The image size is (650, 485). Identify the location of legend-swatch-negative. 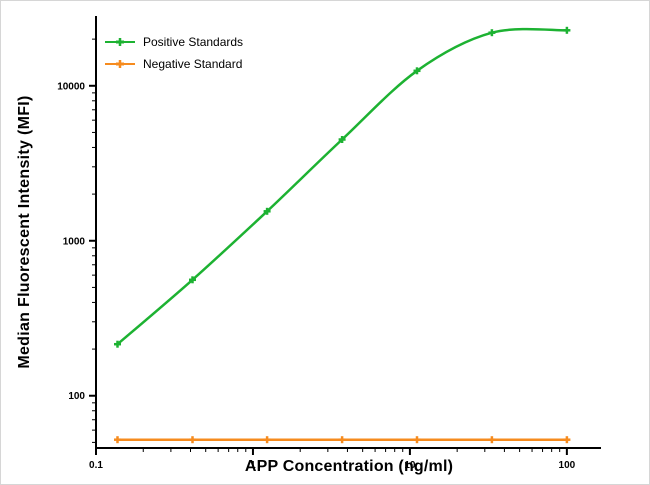
(120, 64).